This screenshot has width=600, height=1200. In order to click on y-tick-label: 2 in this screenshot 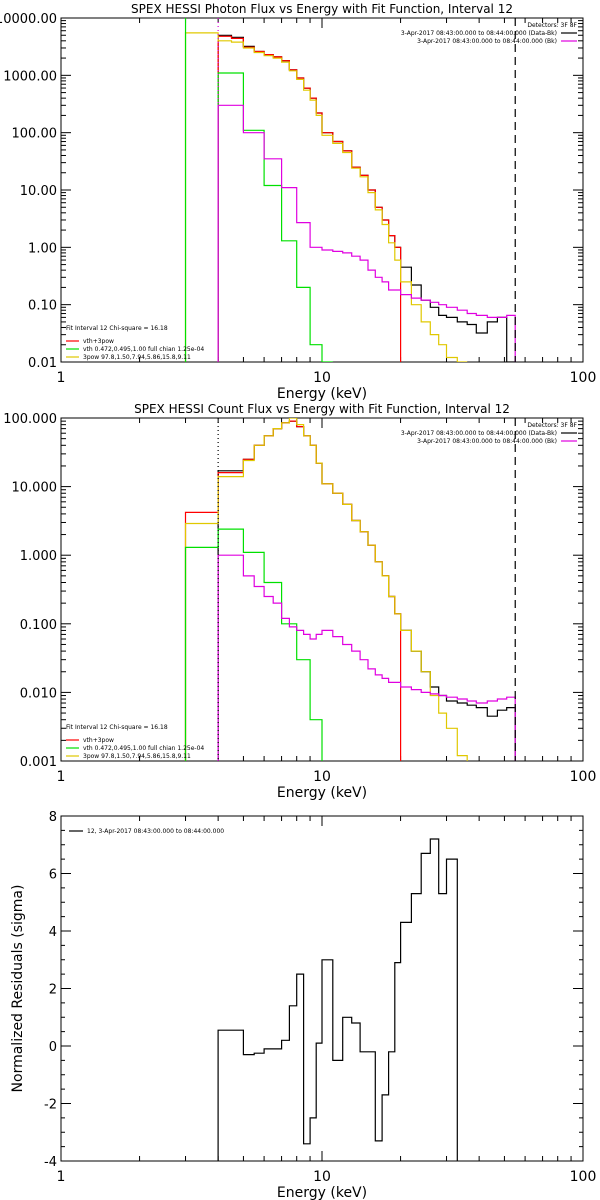, I will do `click(53, 990)`.